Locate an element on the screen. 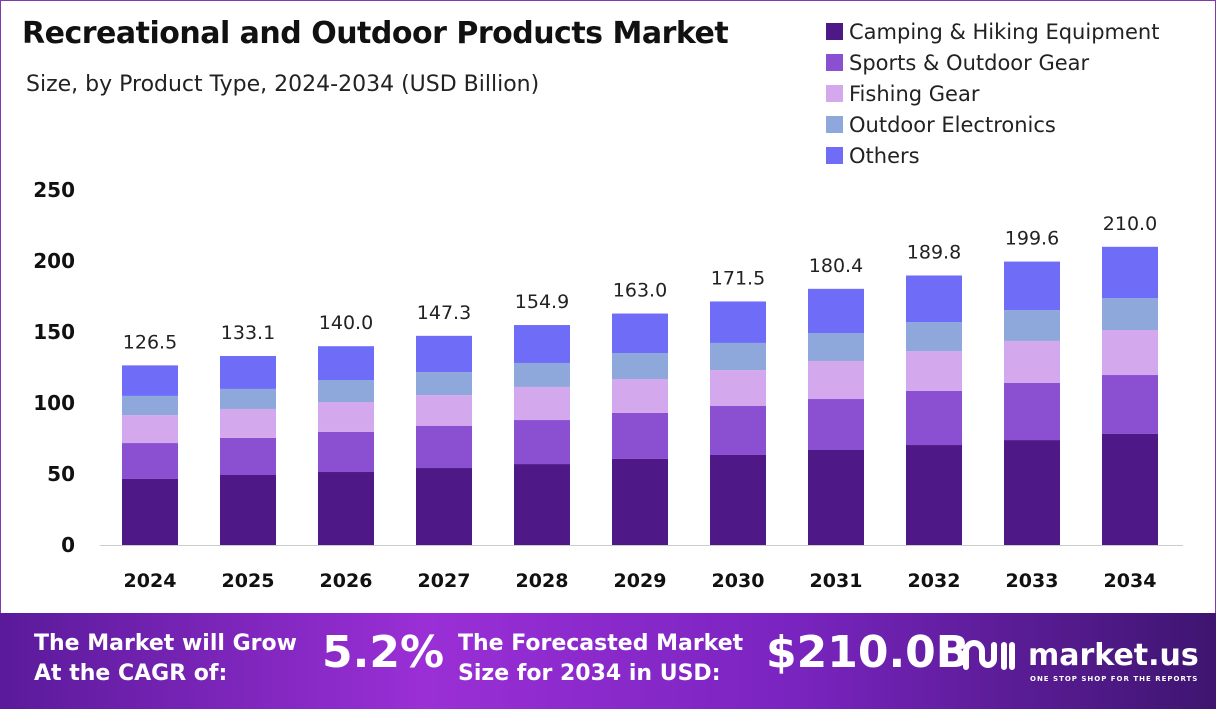  forecast-label-line: Size for 2034 in USD: is located at coordinates (589, 673).